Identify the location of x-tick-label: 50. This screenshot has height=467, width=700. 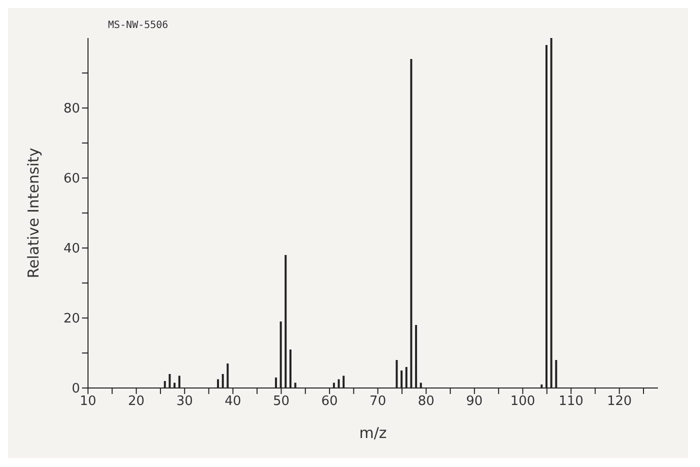
(281, 402).